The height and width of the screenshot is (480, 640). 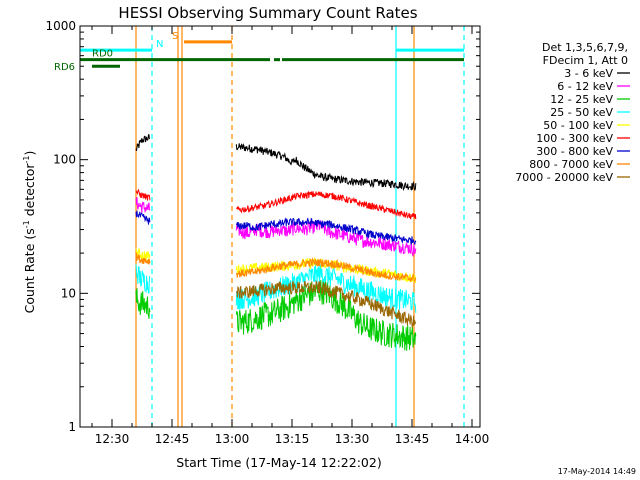 What do you see at coordinates (278, 462) in the screenshot?
I see `x-axis-label: Start Time (17-May-14 12:22:02)` at bounding box center [278, 462].